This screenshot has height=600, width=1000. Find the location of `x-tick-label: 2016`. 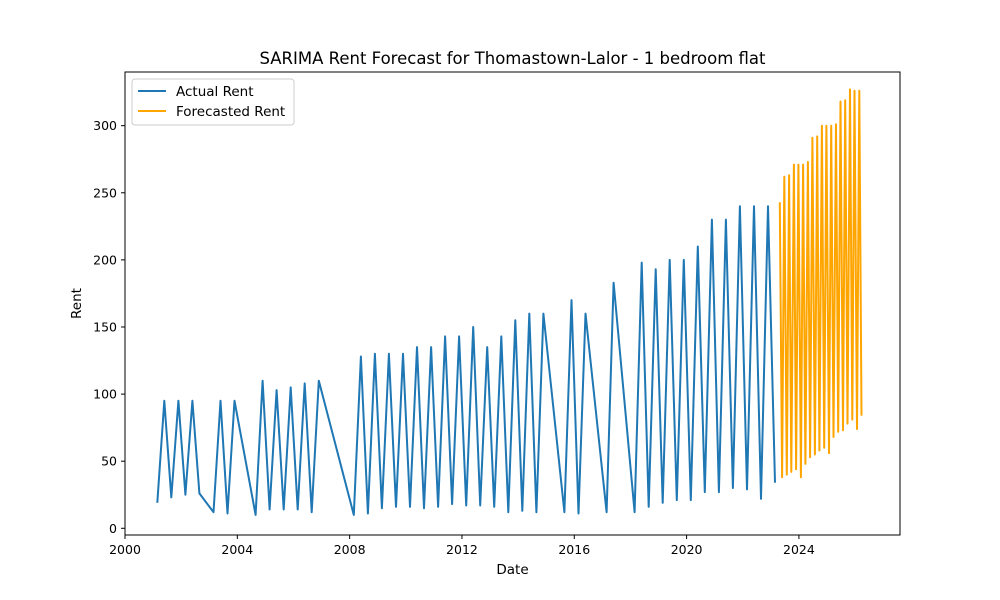

x-tick-label: 2016 is located at coordinates (574, 549).